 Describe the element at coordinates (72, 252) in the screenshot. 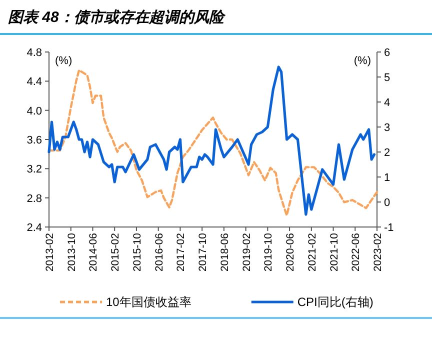

I see `x-tick-label: 2013-10` at that location.